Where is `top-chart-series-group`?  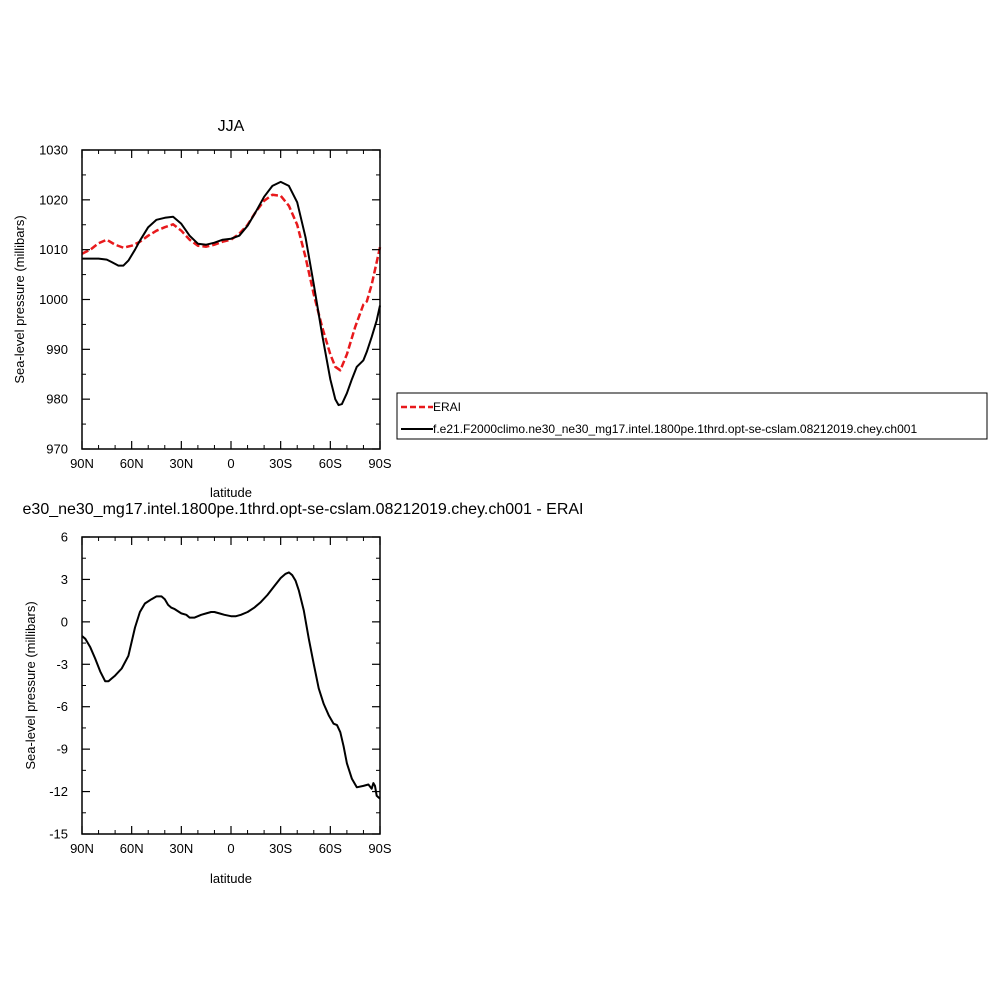
top-chart-series-group is located at coordinates (231, 293).